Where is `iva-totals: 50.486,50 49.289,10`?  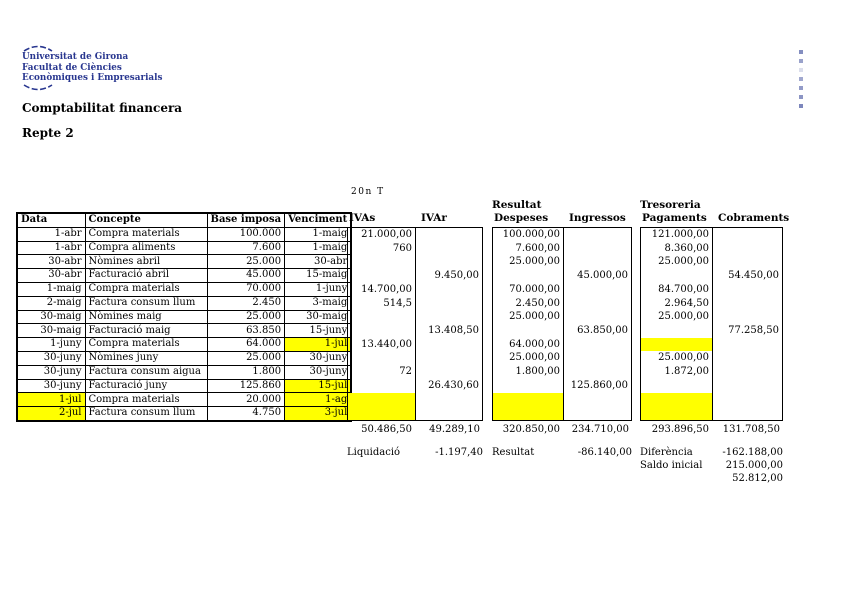
iva-totals: 50.486,50 49.289,10 is located at coordinates (415, 430).